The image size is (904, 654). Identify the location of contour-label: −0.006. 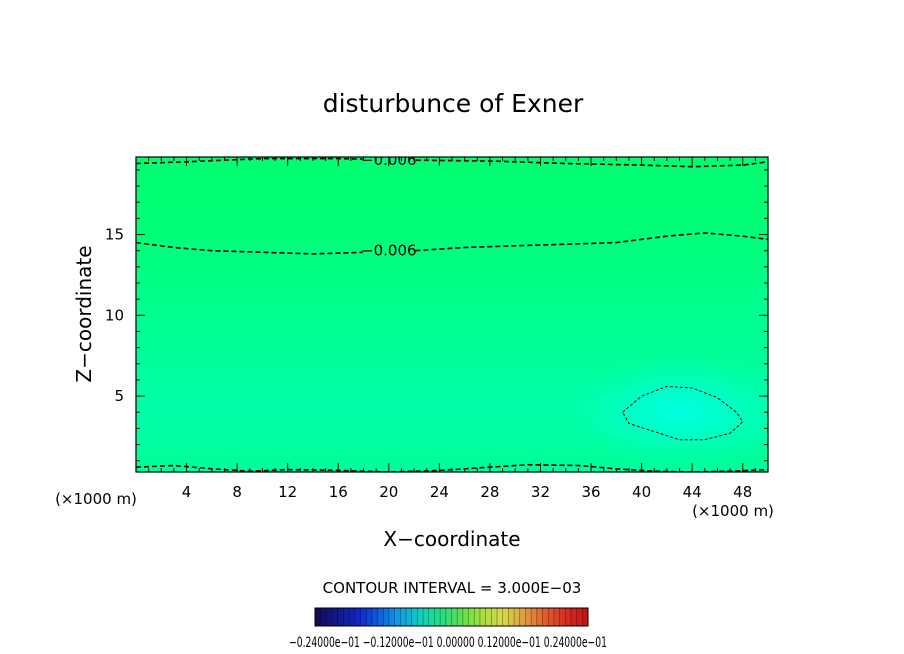
(389, 251).